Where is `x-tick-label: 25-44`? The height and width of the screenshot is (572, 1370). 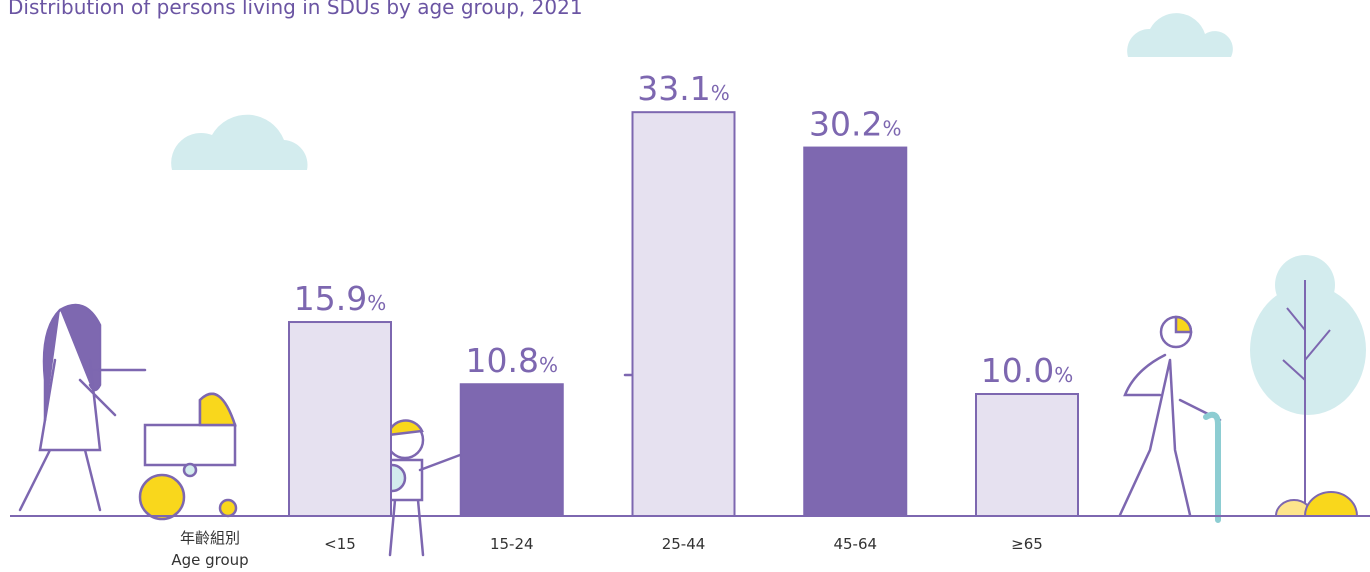
x-tick-label: 25-44 is located at coordinates (684, 544).